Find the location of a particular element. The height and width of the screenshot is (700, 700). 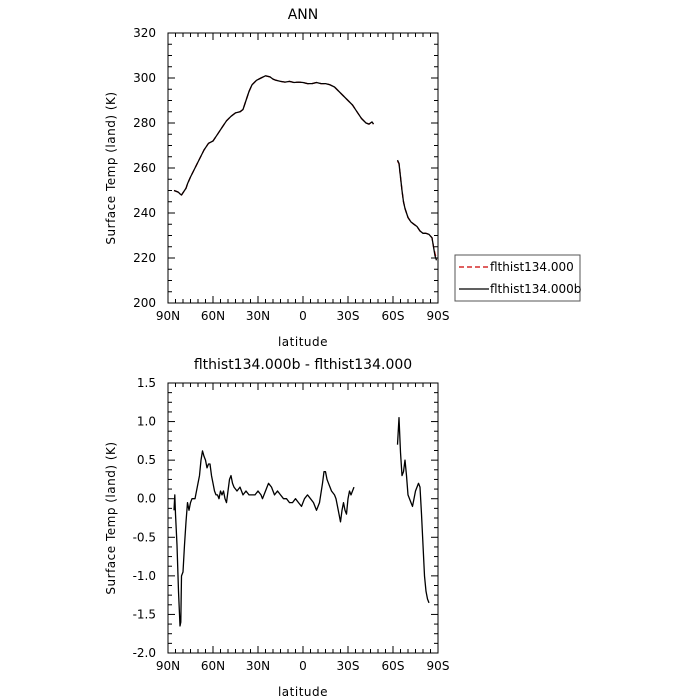

y-tick-label: 240 is located at coordinates (144, 213).